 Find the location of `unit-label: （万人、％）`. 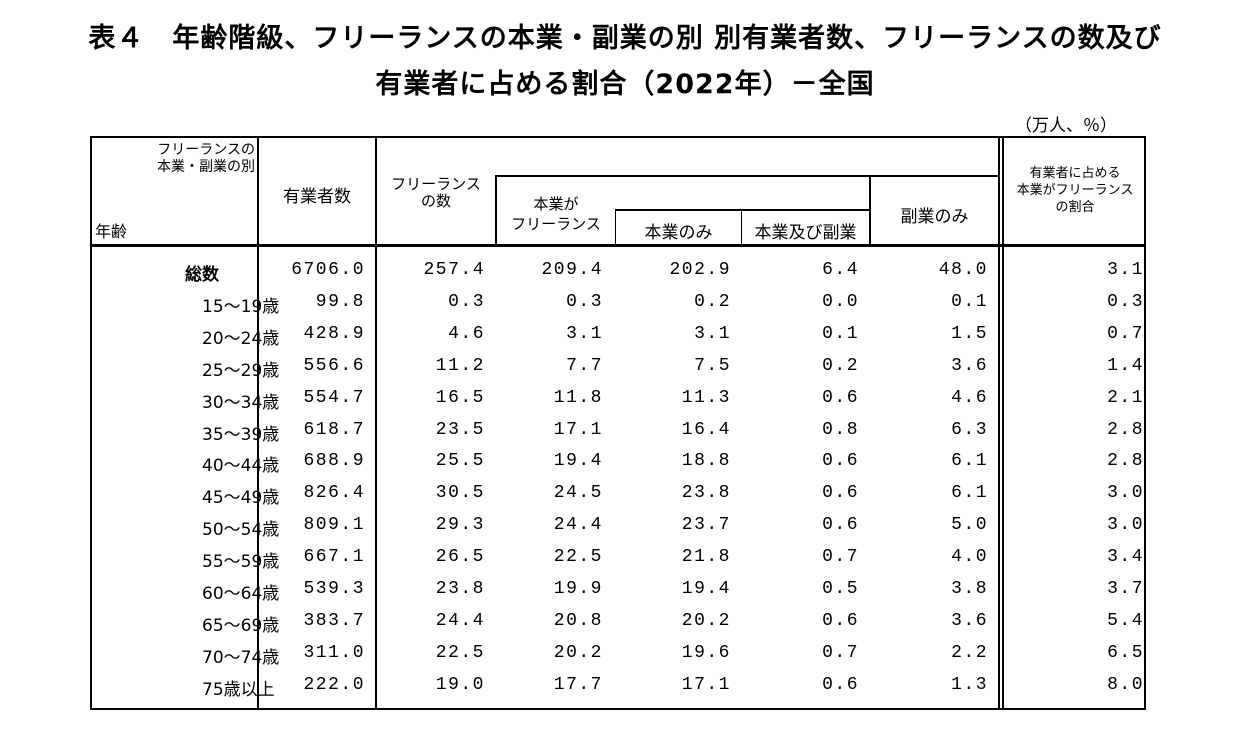

unit-label: （万人、％） is located at coordinates (1066, 126).